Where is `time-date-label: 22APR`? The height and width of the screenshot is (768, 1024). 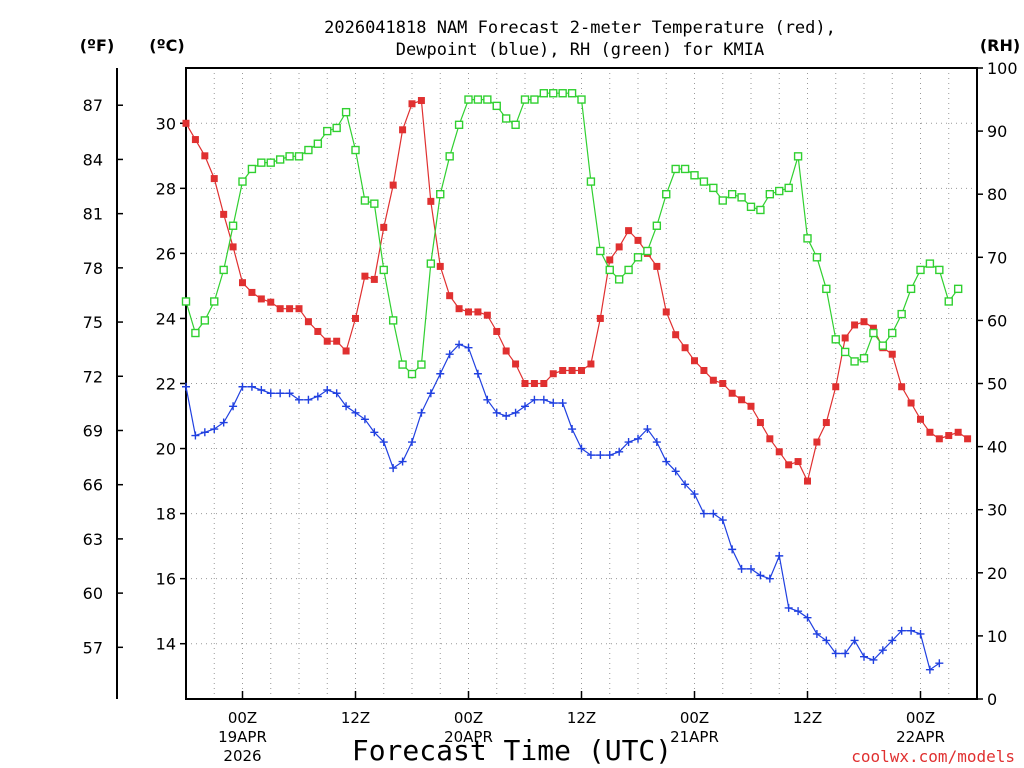 time-date-label: 22APR is located at coordinates (920, 737).